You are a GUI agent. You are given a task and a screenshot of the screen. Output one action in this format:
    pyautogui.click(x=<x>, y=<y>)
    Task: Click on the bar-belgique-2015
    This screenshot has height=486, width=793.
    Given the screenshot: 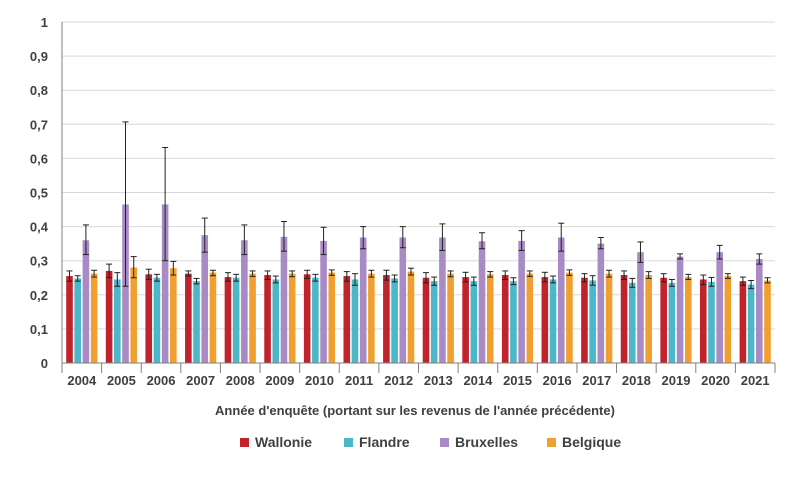 What is the action you would take?
    pyautogui.click(x=530, y=318)
    